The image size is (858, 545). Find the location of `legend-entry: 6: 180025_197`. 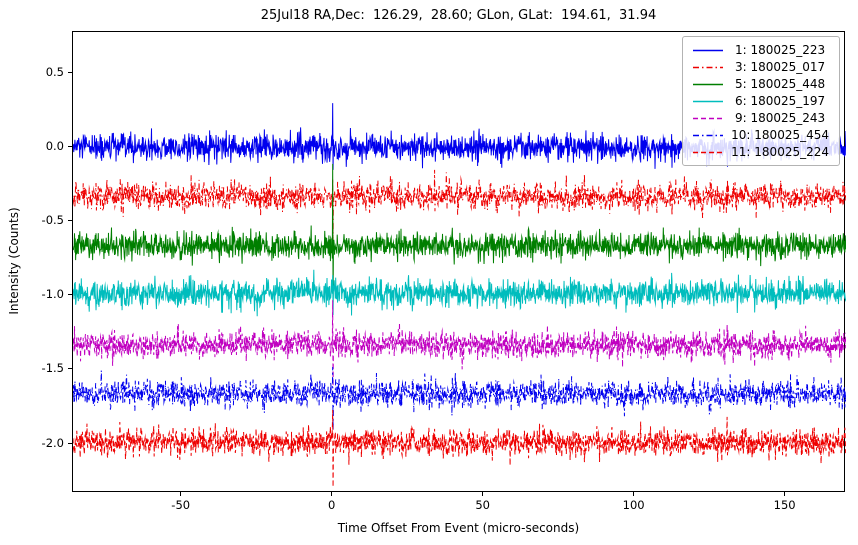

legend-entry: 6: 180025_197 is located at coordinates (760, 101).